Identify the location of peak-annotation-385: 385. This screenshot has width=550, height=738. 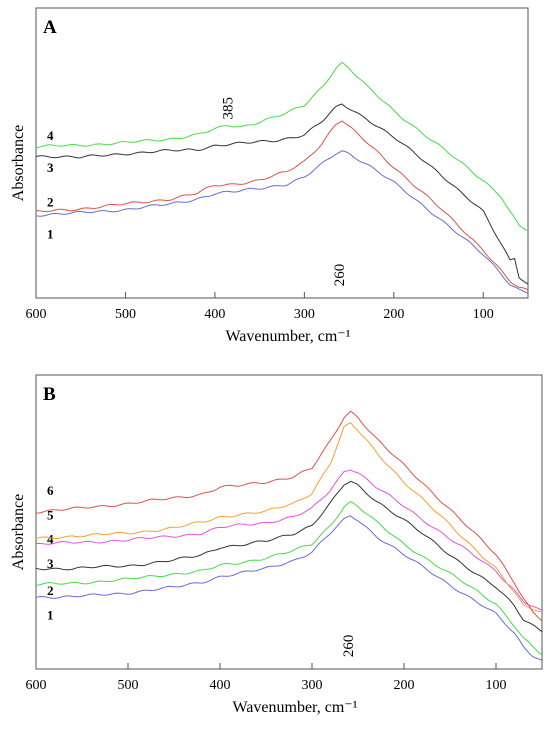
(228, 108).